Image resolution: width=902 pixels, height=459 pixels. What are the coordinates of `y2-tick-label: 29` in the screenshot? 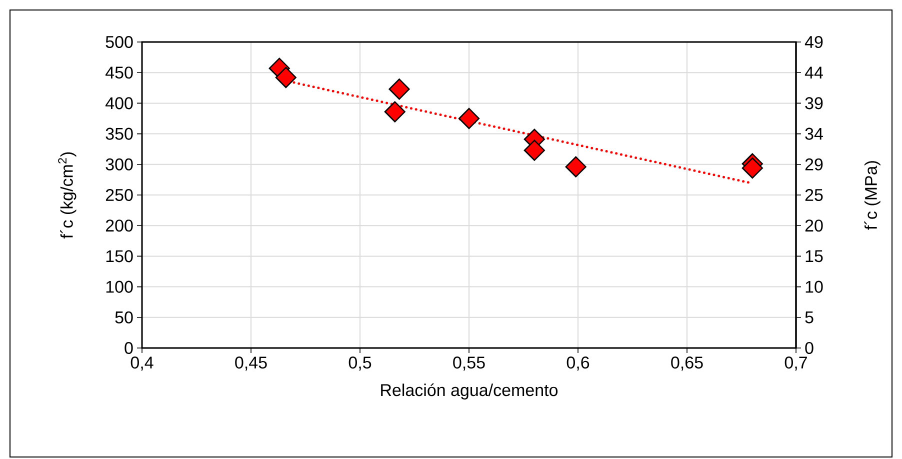 It's located at (814, 164).